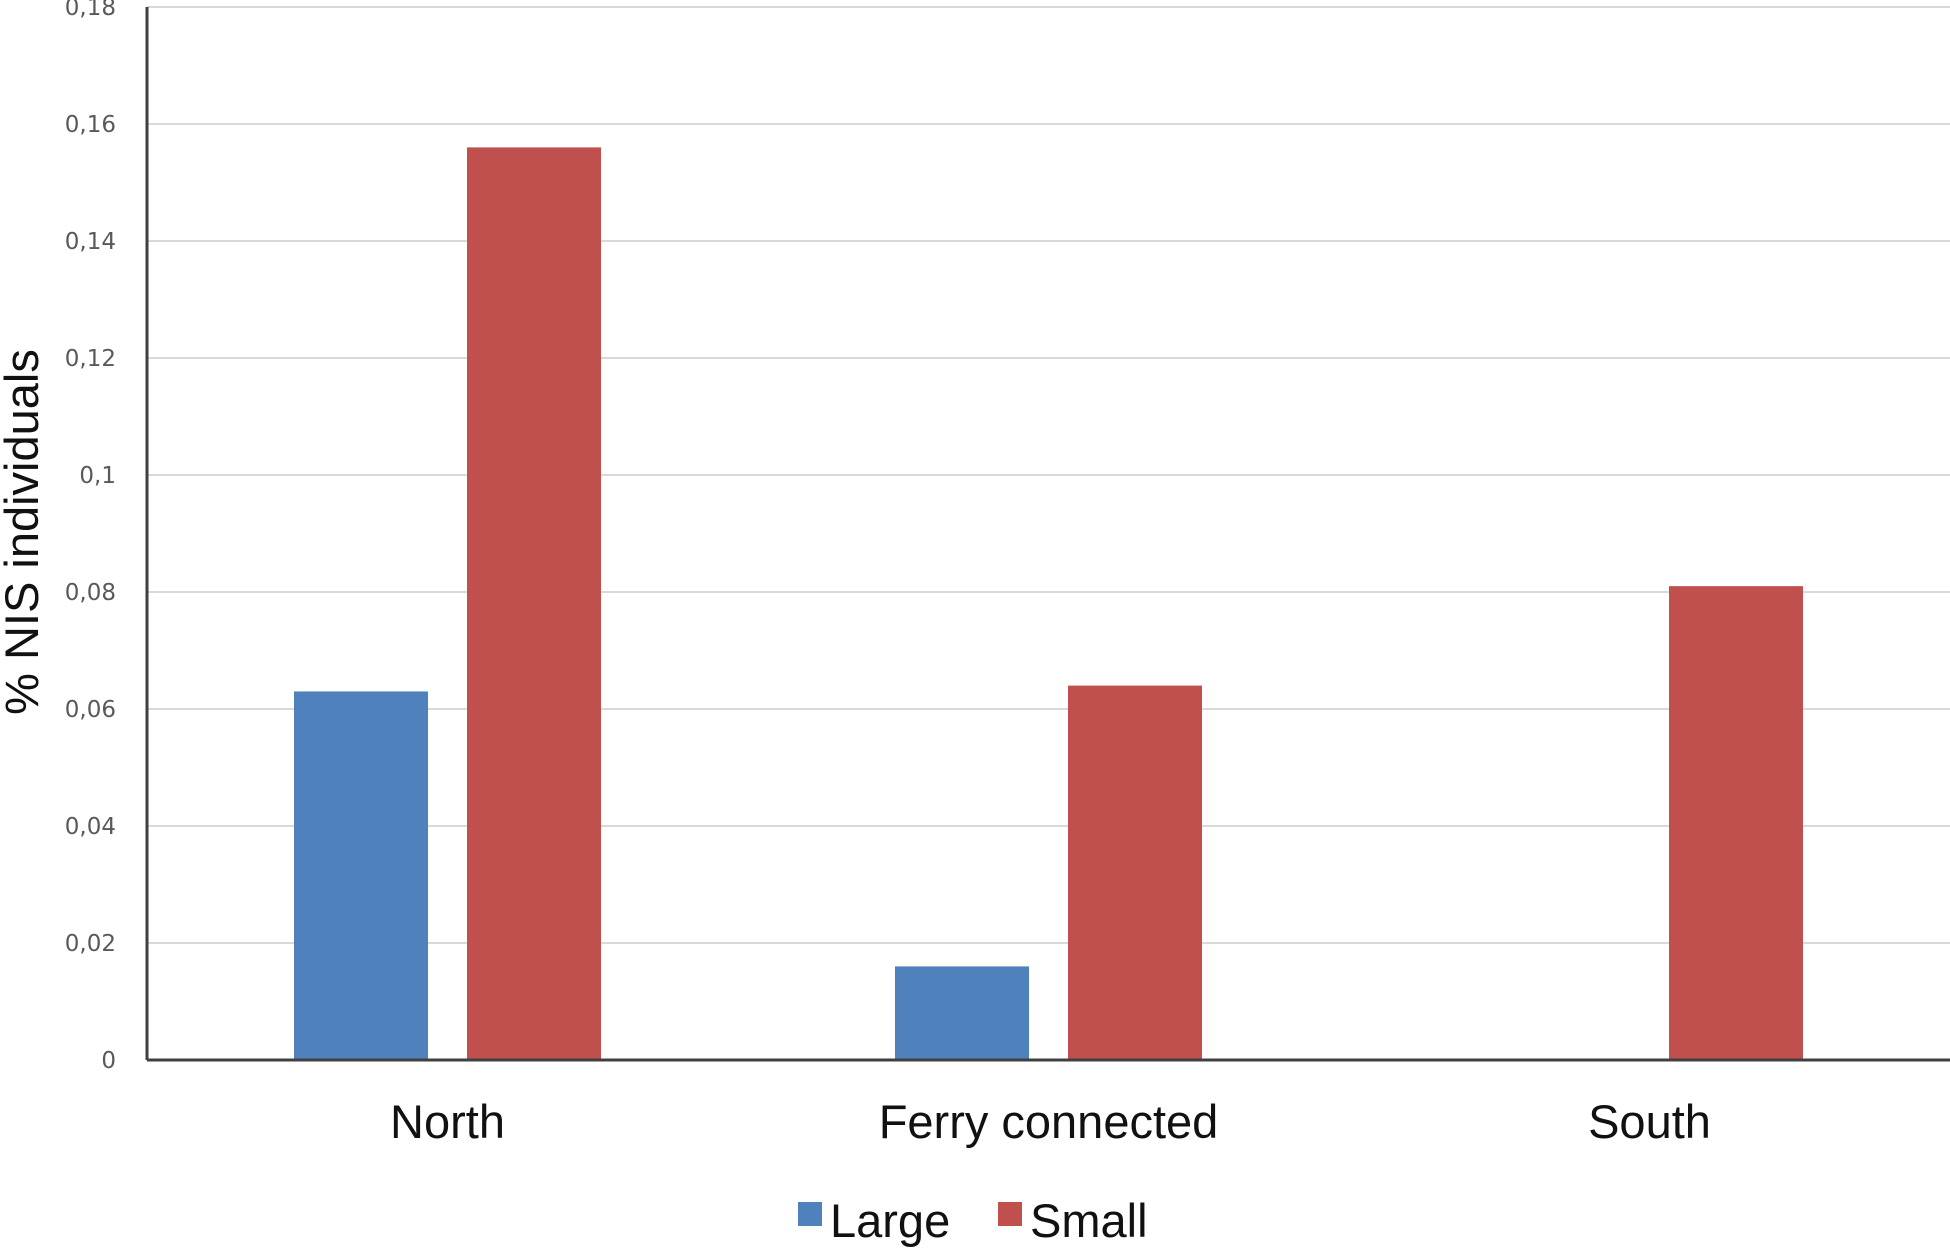 This screenshot has width=1950, height=1248. I want to click on legend-swatch-small, so click(1010, 1214).